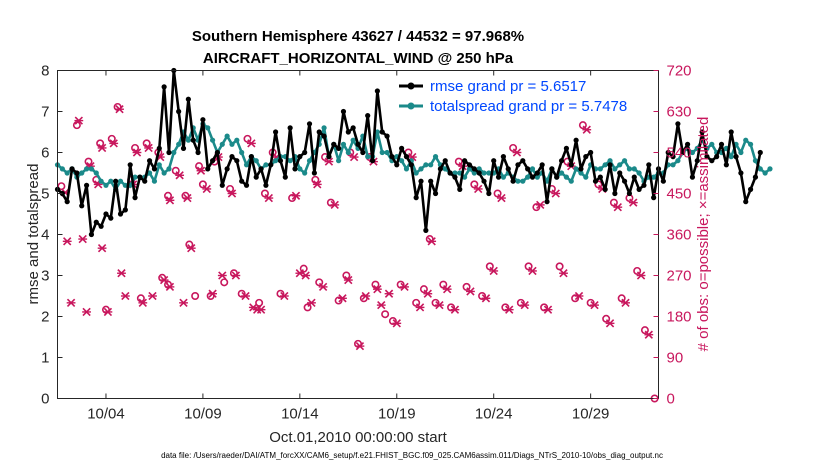 Image resolution: width=830 pixels, height=470 pixels. I want to click on x-tick-label: 10/14, so click(300, 414).